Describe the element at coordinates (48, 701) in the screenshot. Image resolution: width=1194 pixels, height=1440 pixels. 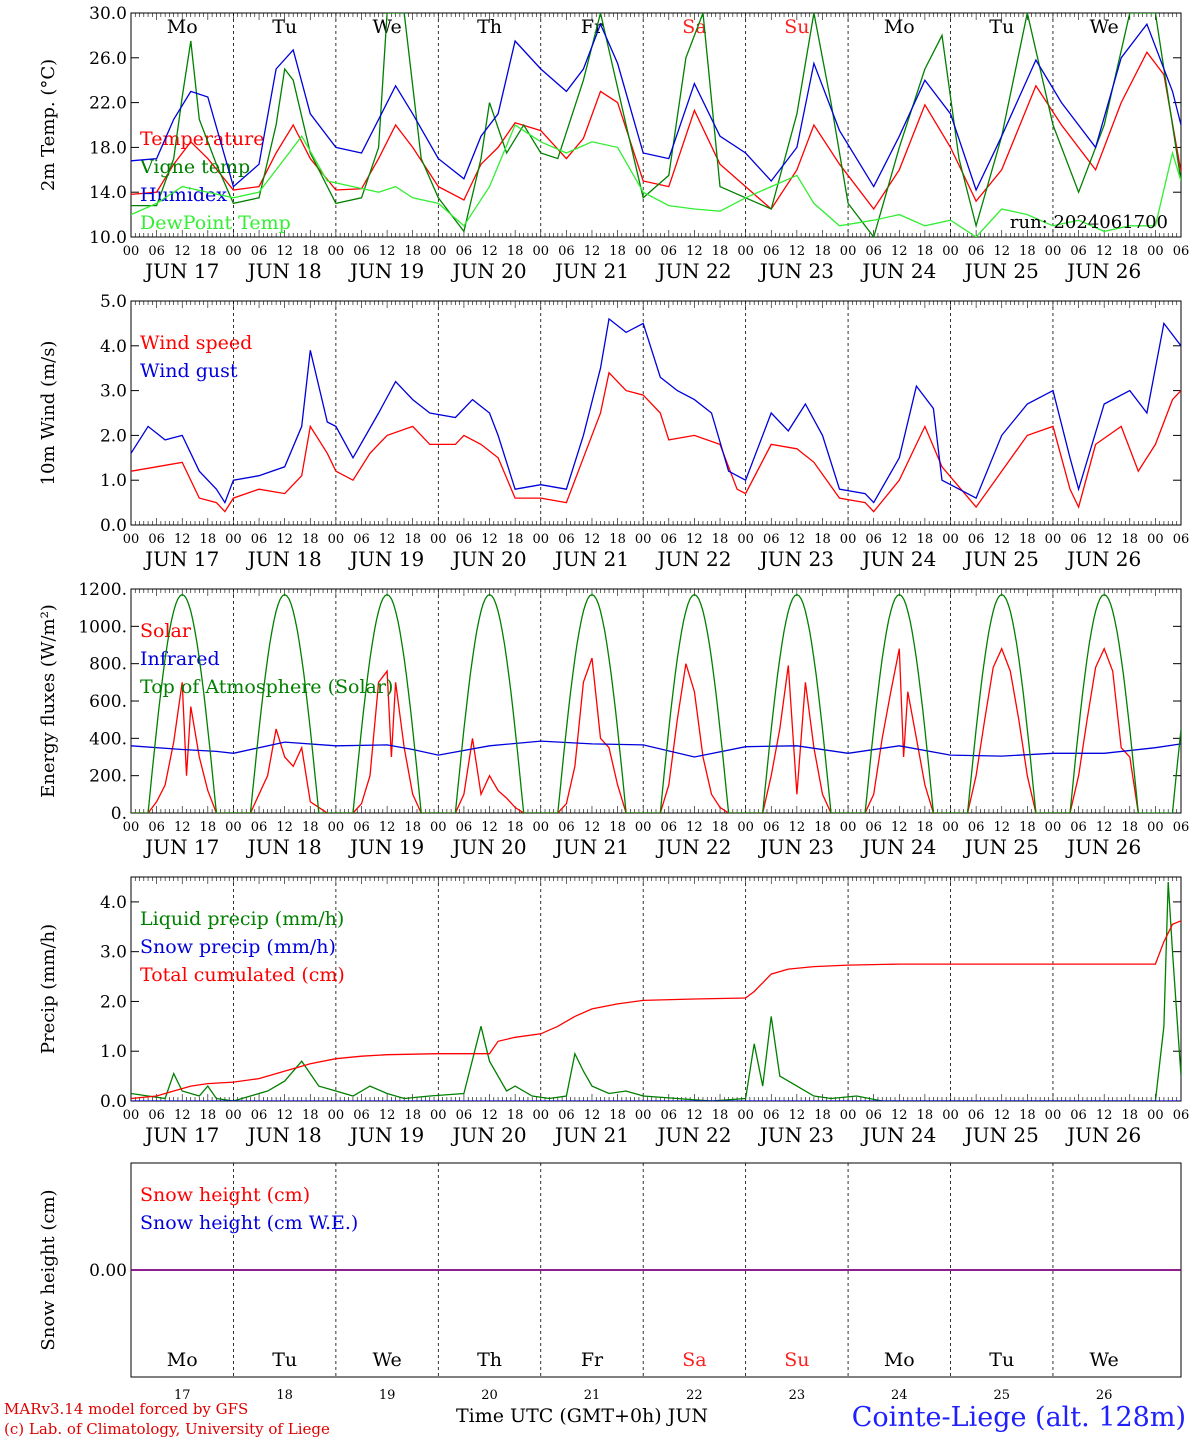
I see `y-axis-label: Energy fluxes (W/m²)` at that location.